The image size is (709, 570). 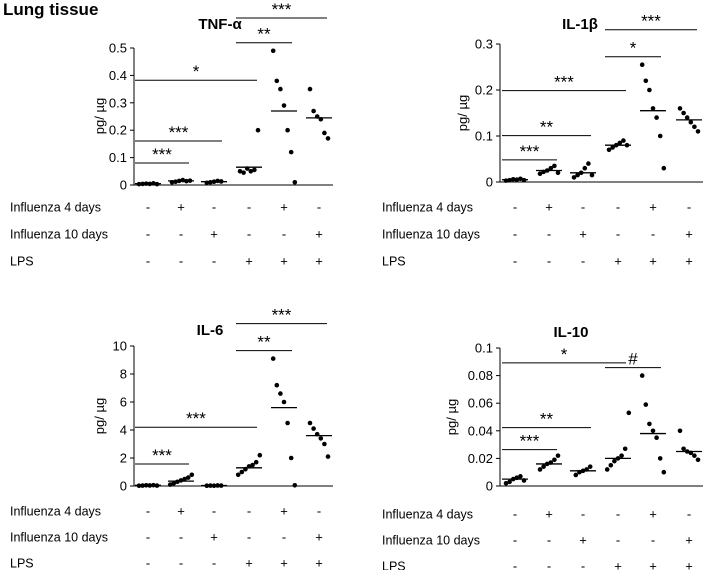 What do you see at coordinates (181, 207) in the screenshot?
I see `tnf-alpha-condition-mark: +` at bounding box center [181, 207].